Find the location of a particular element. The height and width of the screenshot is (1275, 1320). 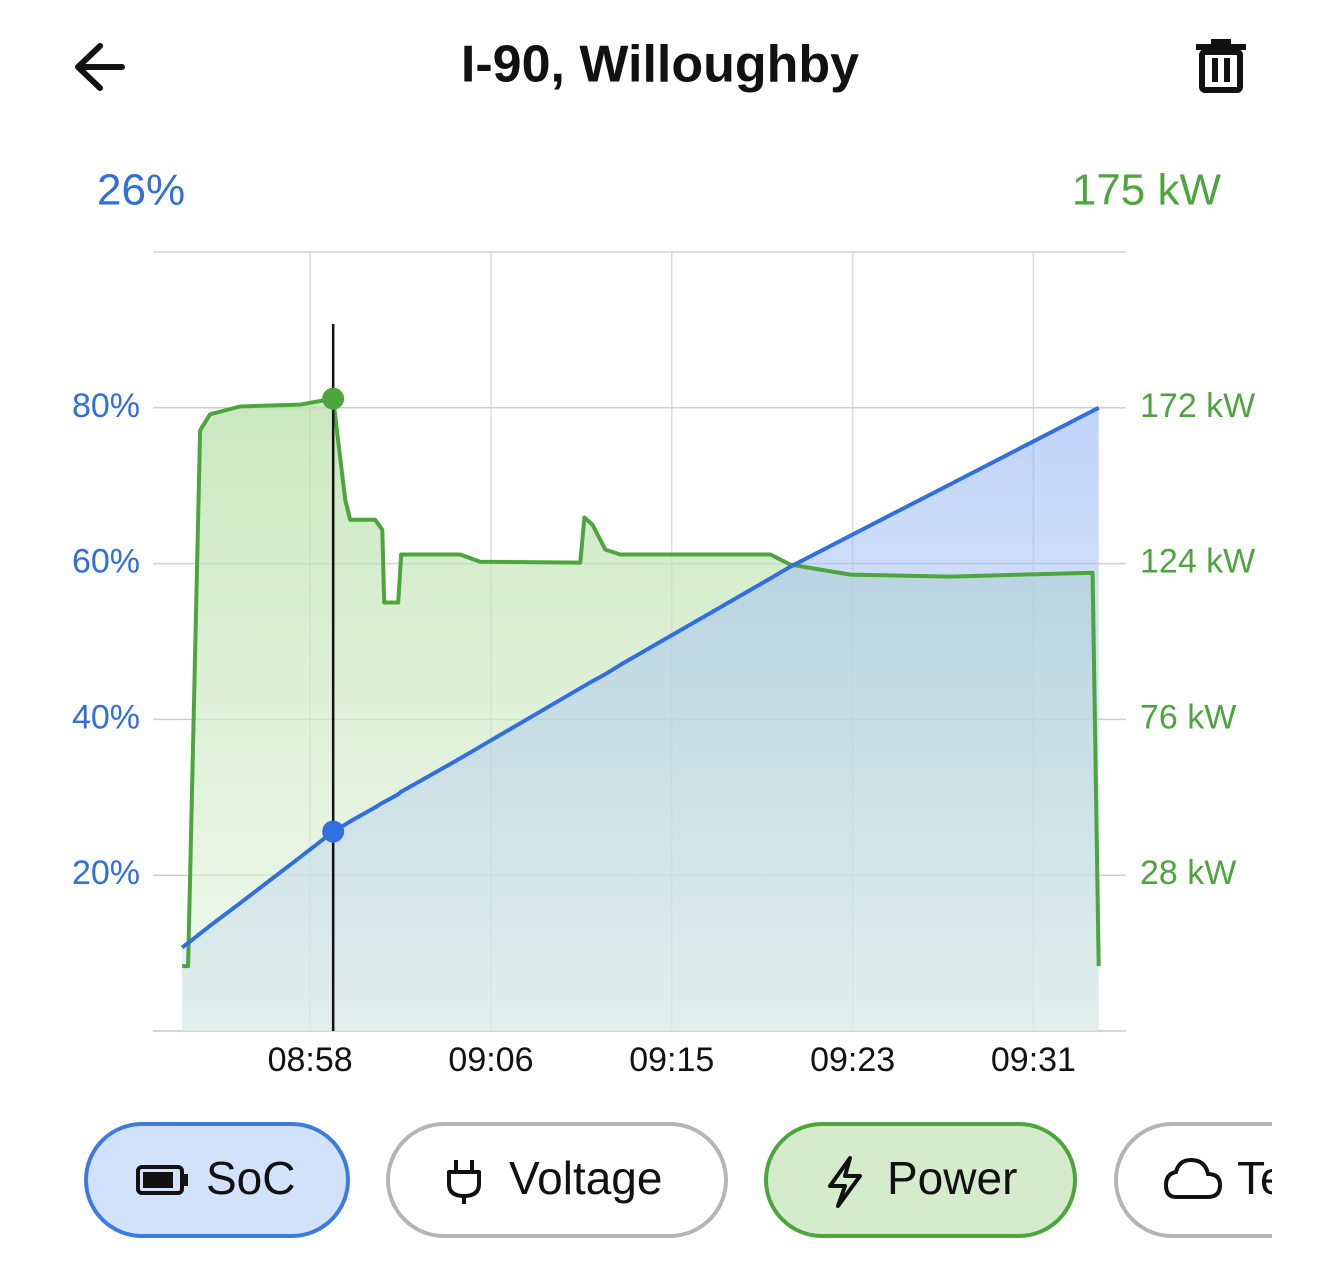

y-tick-label: 20% is located at coordinates (106, 873).